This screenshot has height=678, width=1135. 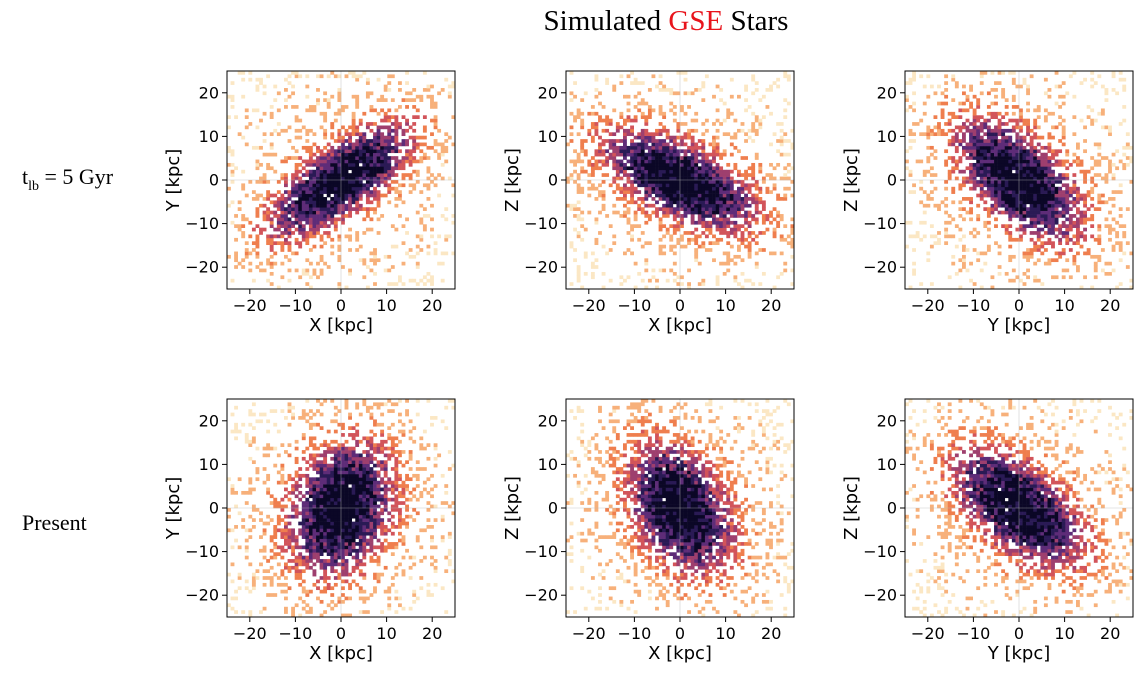 I want to click on panel-row2-col1: −20 −10 0 10 20 −20 −10 0 10 20 X [kpc] Y [kpc], so click(x=309, y=531).